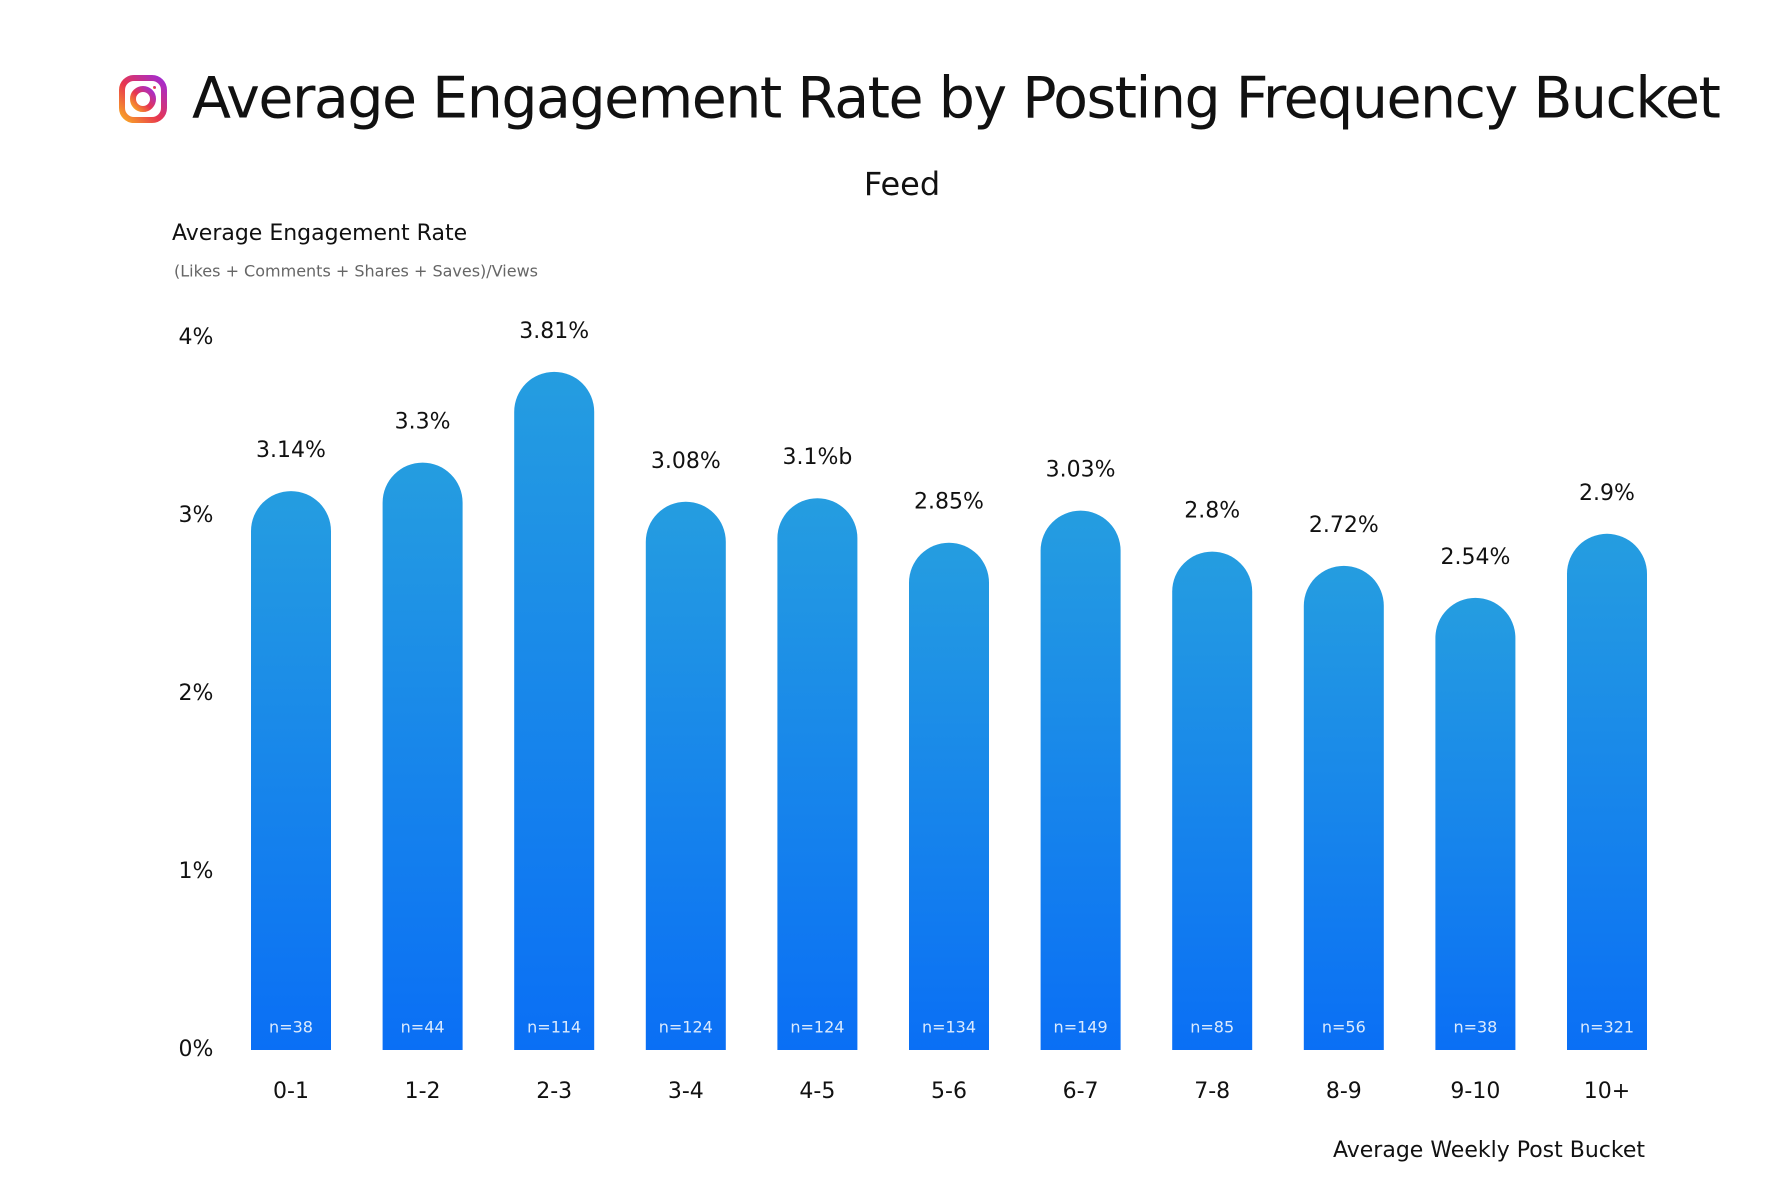  Describe the element at coordinates (1344, 1091) in the screenshot. I see `x-tick-label: 8-9` at that location.